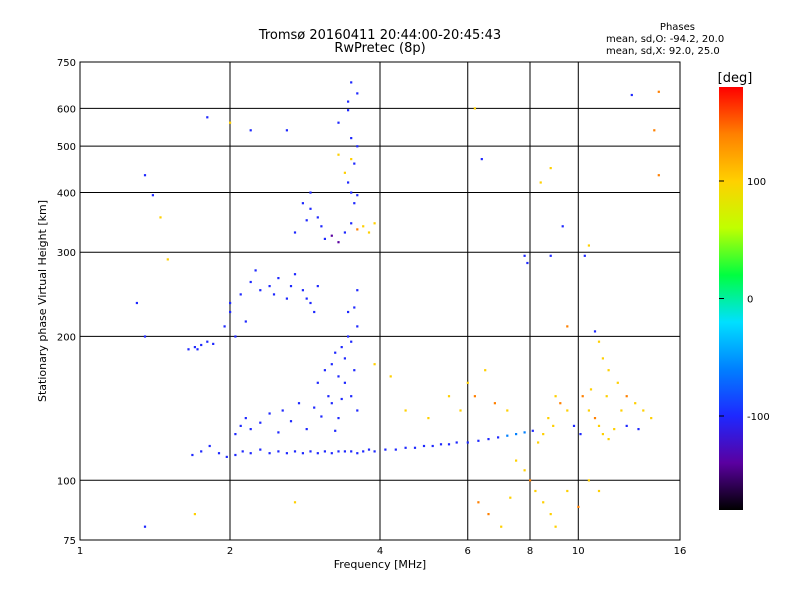 This screenshot has width=800, height=600. What do you see at coordinates (744, 300) in the screenshot?
I see `colorbar-ticks: 100 0 -100` at bounding box center [744, 300].